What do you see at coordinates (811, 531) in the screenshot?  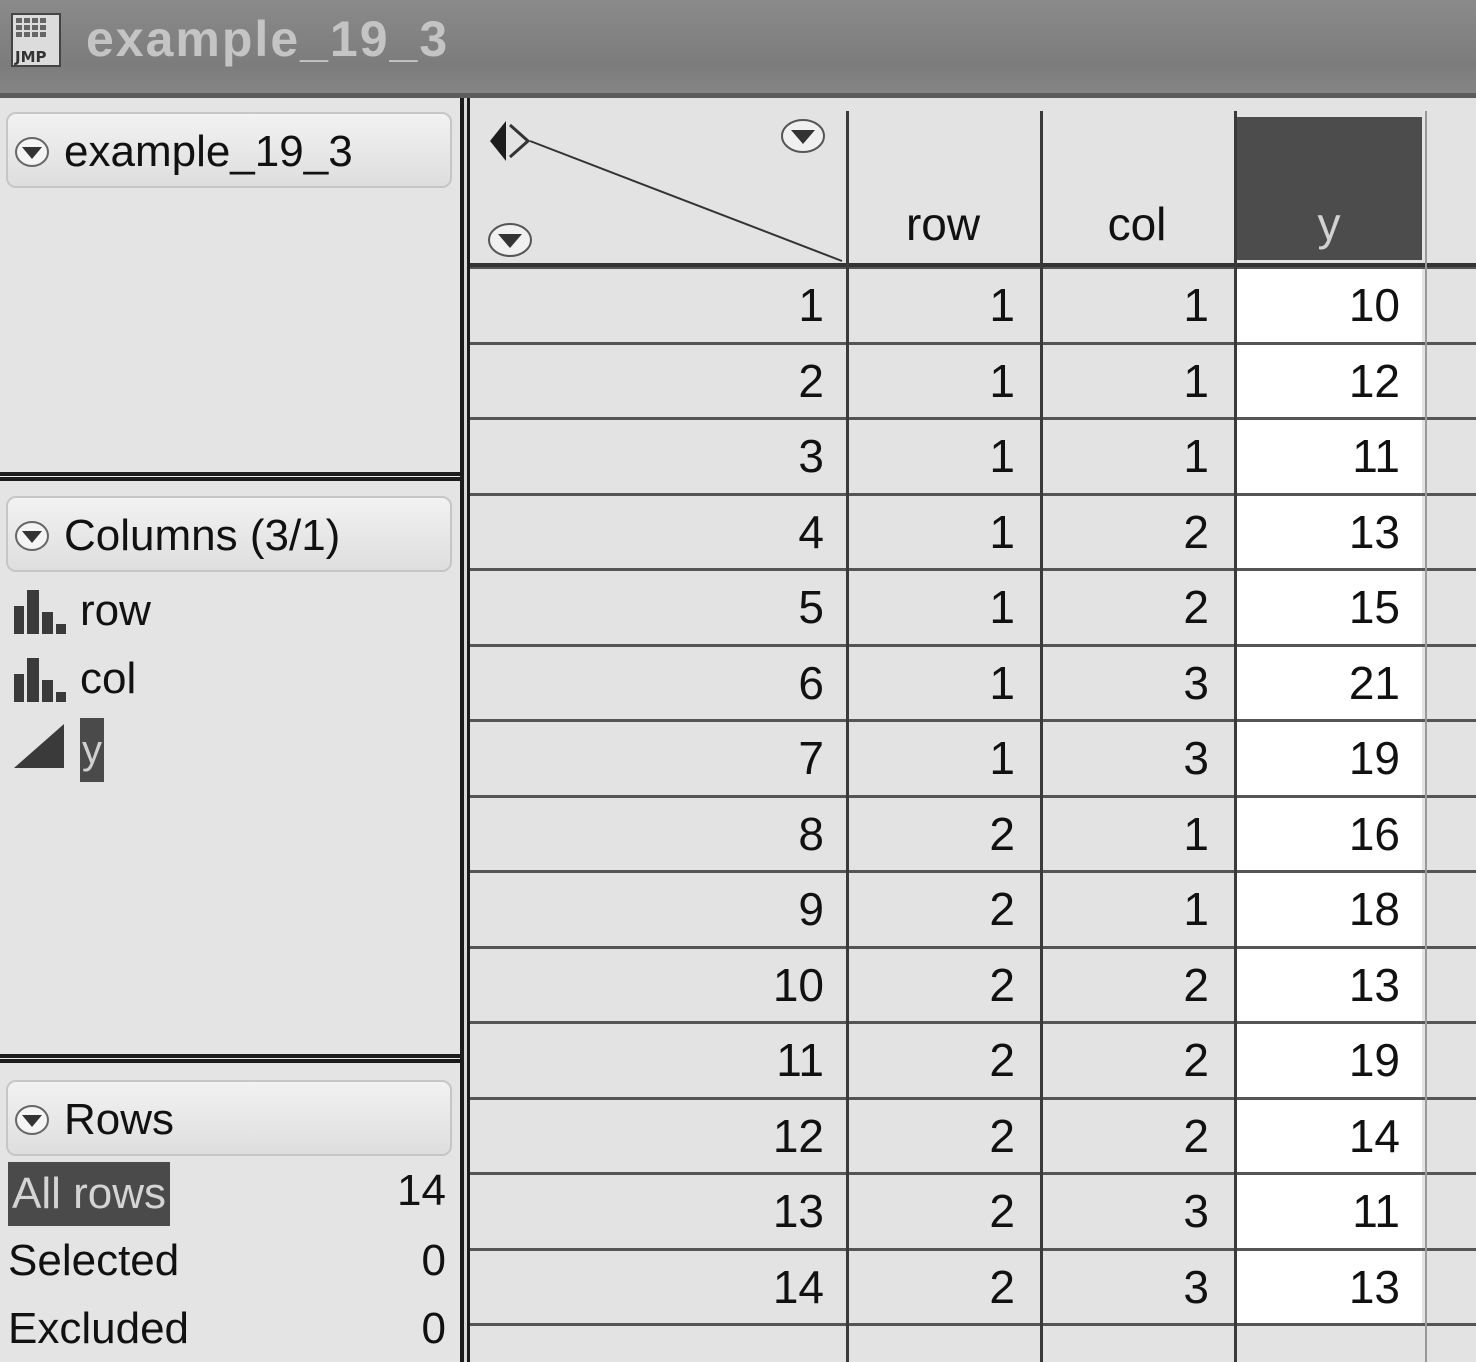 I see `row-number-cell: 4` at bounding box center [811, 531].